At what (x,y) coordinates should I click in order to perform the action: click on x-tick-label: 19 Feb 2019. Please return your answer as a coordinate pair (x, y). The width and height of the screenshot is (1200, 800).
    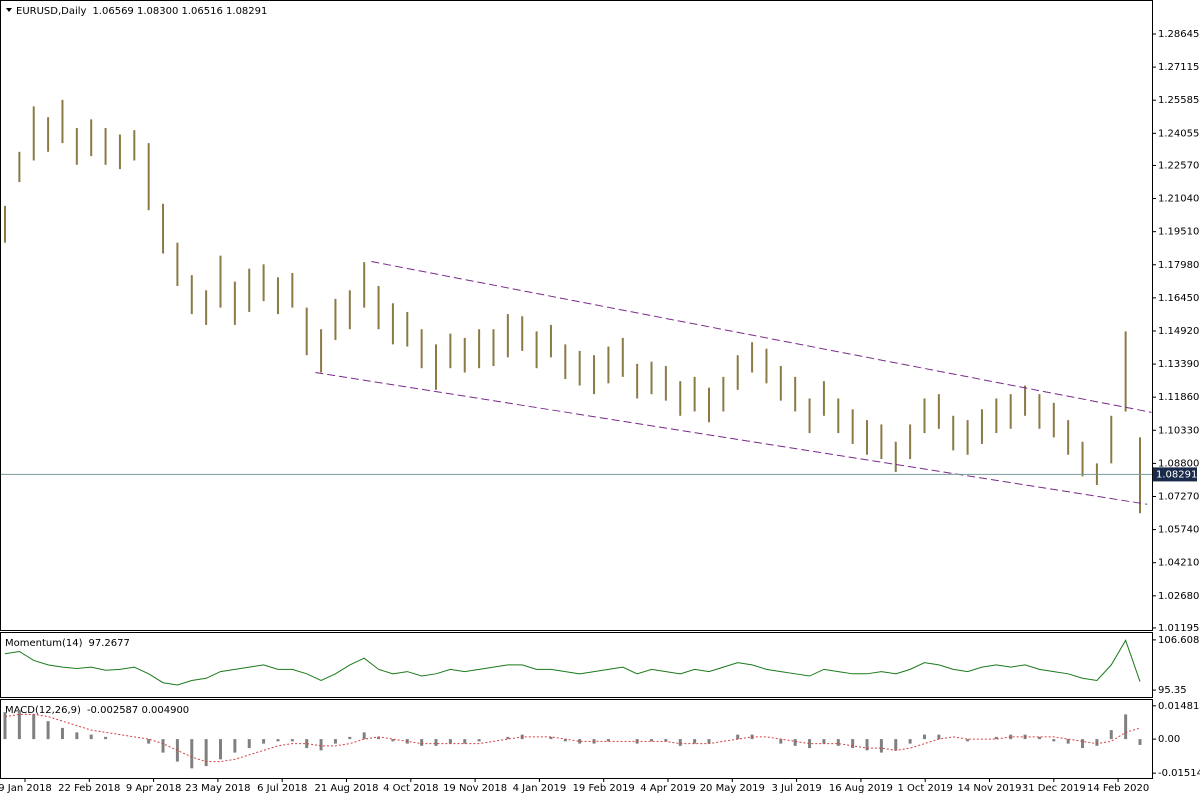
    Looking at the image, I should click on (604, 788).